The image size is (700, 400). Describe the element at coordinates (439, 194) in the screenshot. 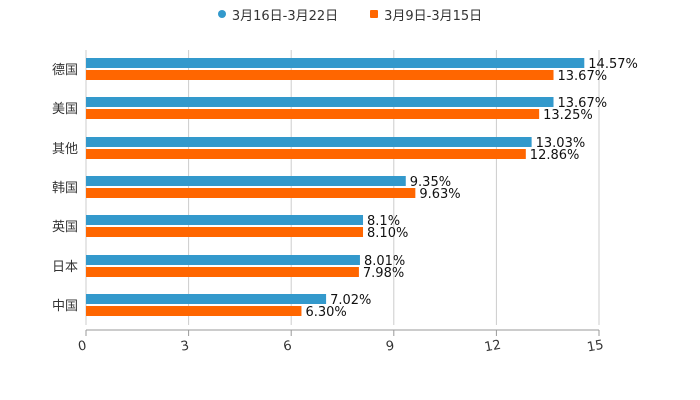

I see `value-label: 9.63%` at that location.